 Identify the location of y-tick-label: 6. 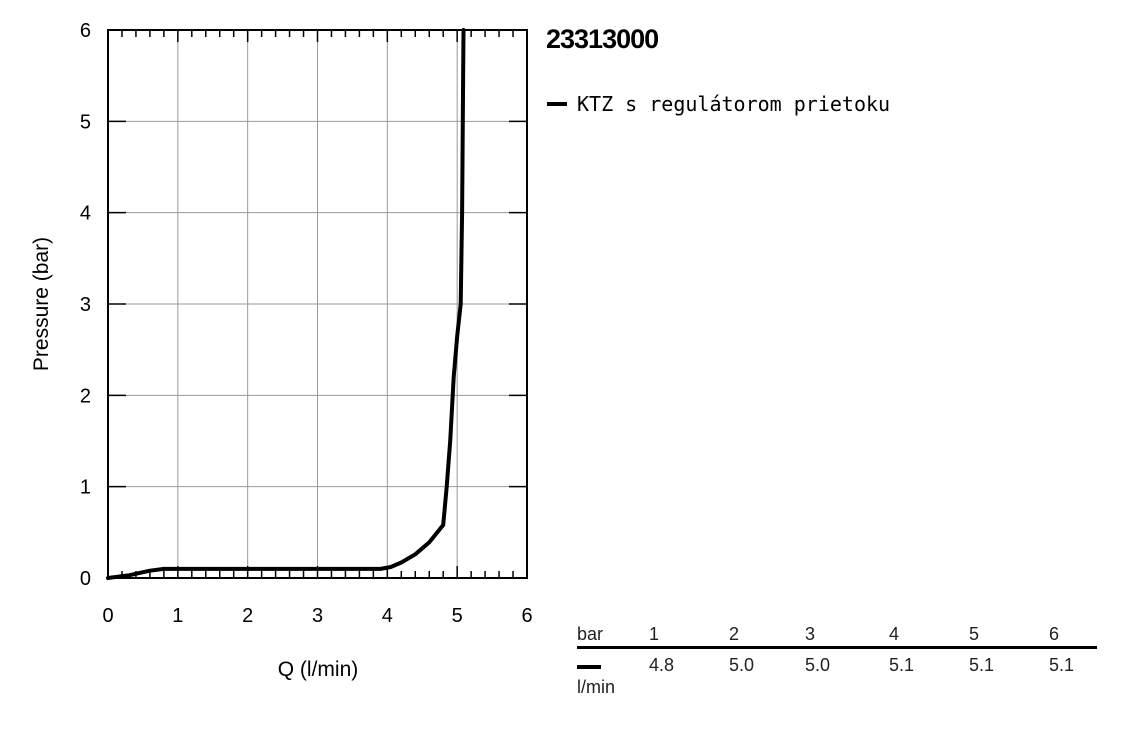
(85, 31).